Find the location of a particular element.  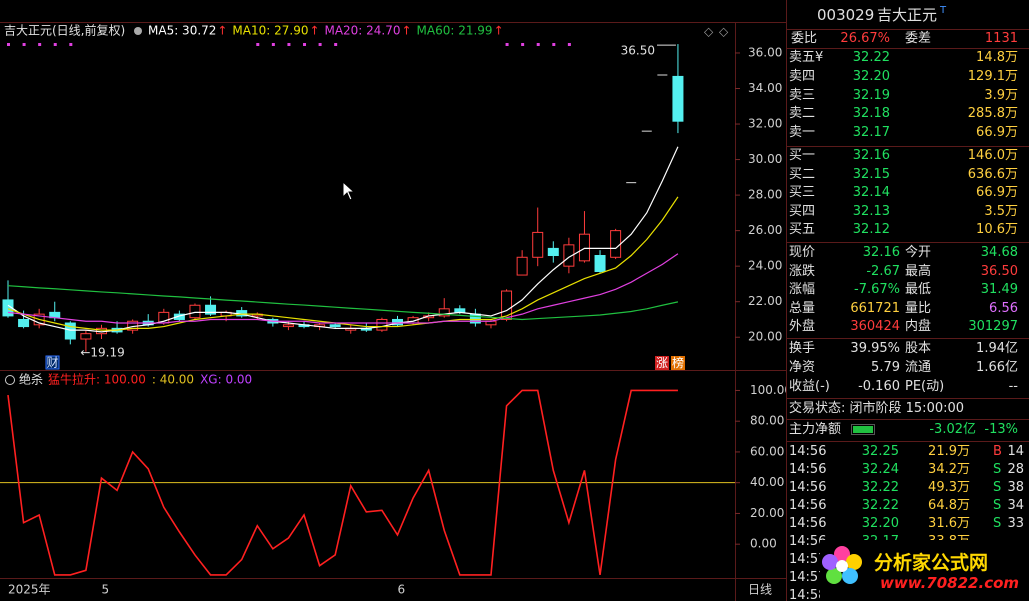

flow-label: 主力净额 is located at coordinates (815, 429).